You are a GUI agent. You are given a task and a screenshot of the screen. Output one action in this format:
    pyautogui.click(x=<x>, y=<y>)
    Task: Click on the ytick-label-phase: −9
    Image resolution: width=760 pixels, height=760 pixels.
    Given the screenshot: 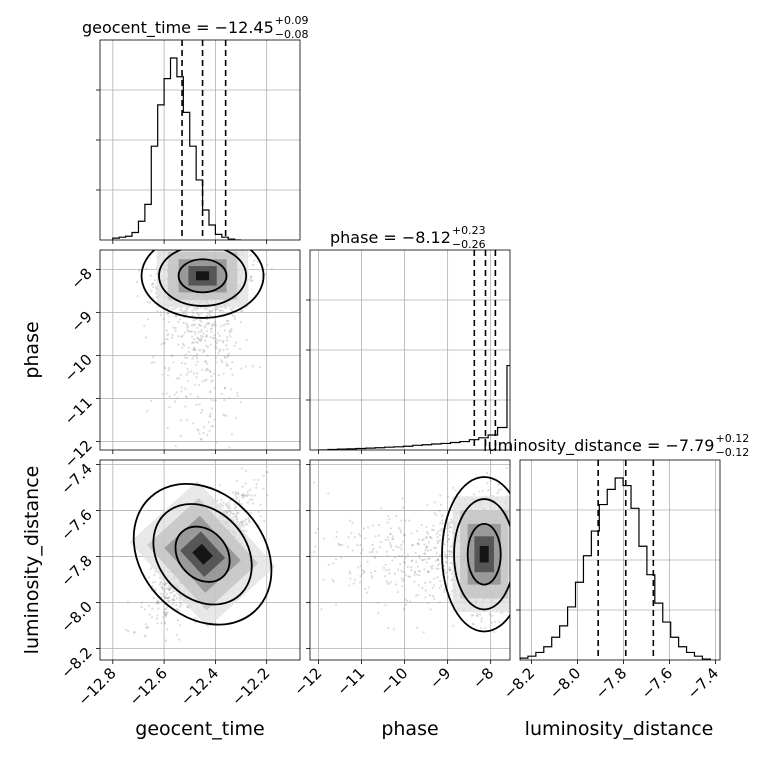 What is the action you would take?
    pyautogui.click(x=81, y=321)
    